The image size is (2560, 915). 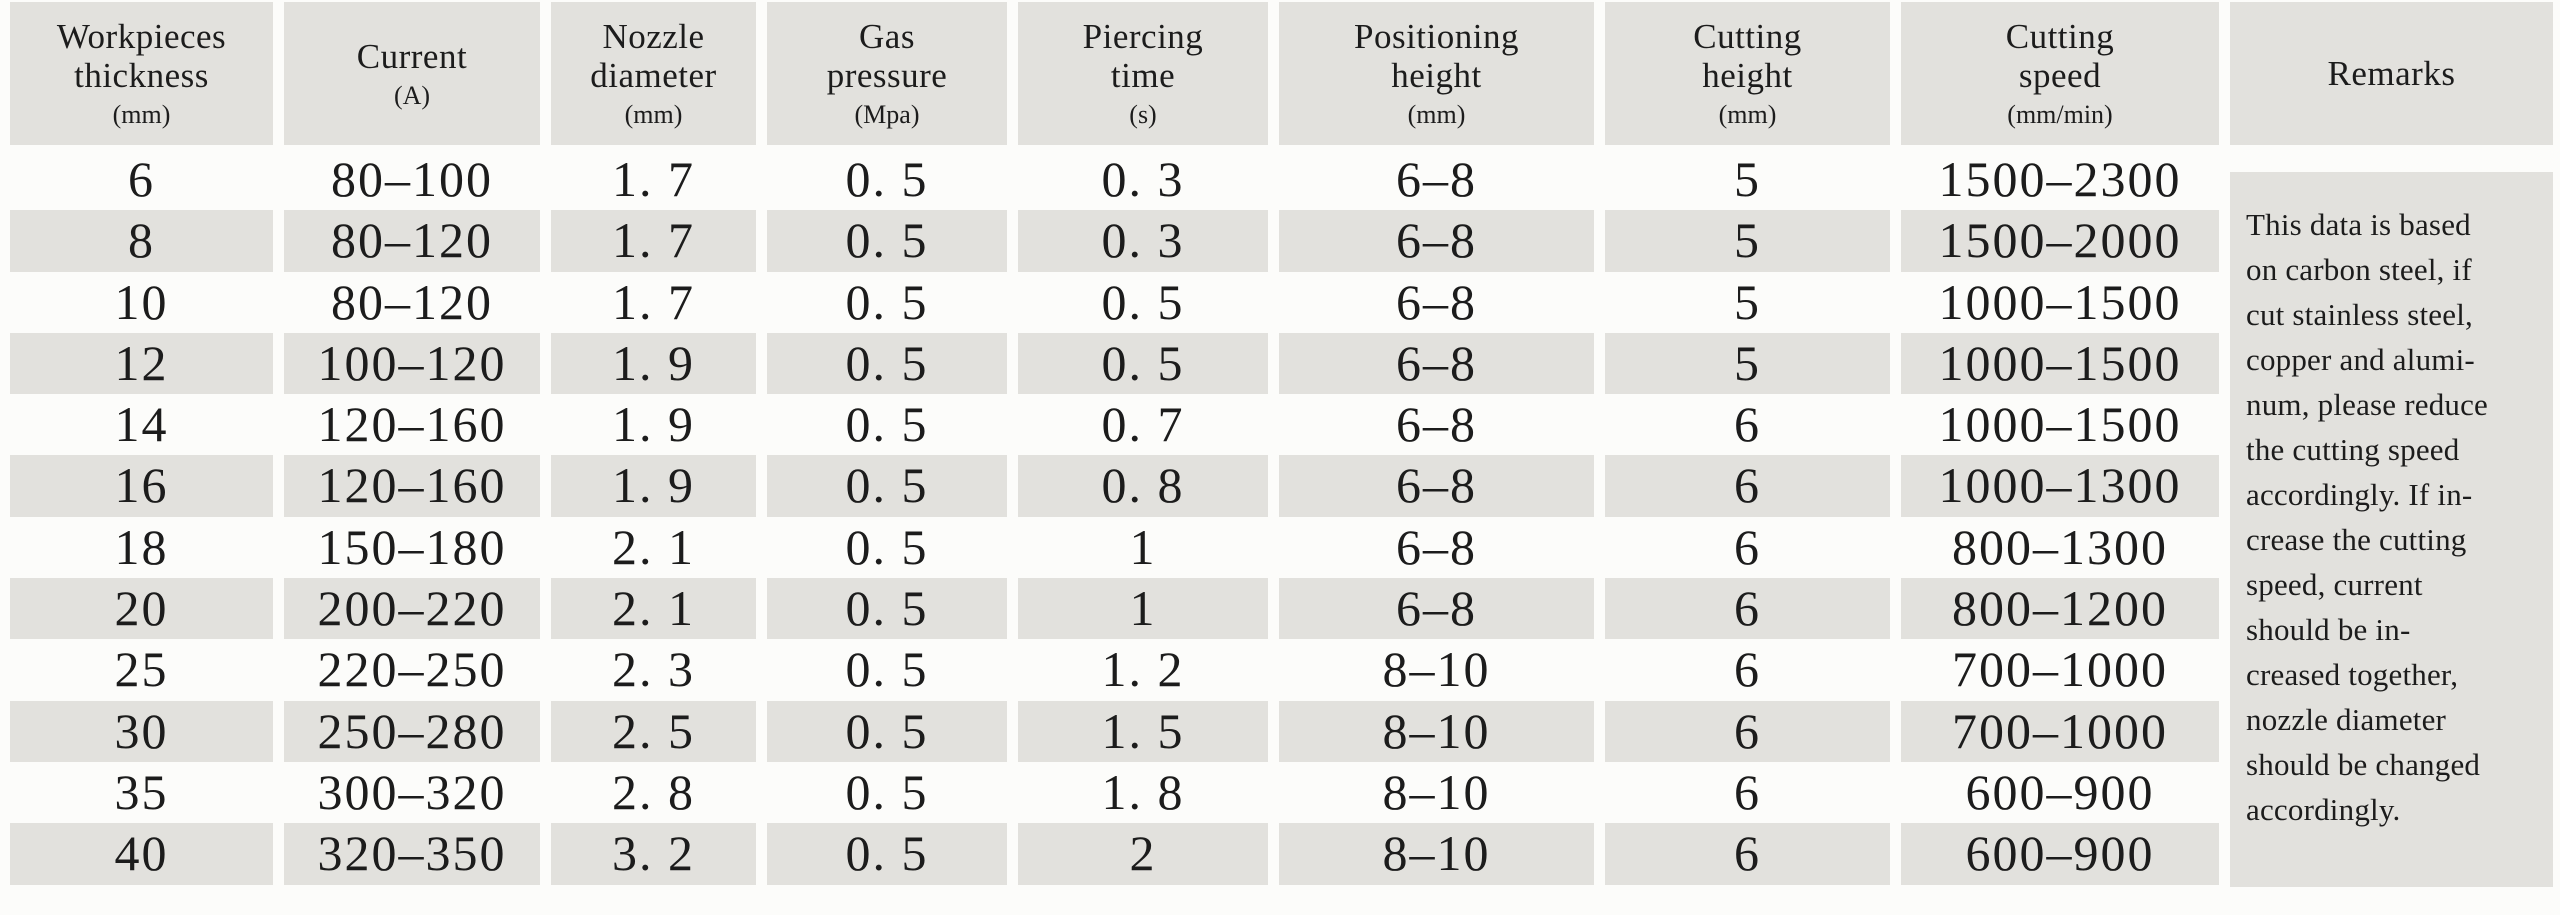 What do you see at coordinates (887, 114) in the screenshot?
I see `header-unit: (Mpa)` at bounding box center [887, 114].